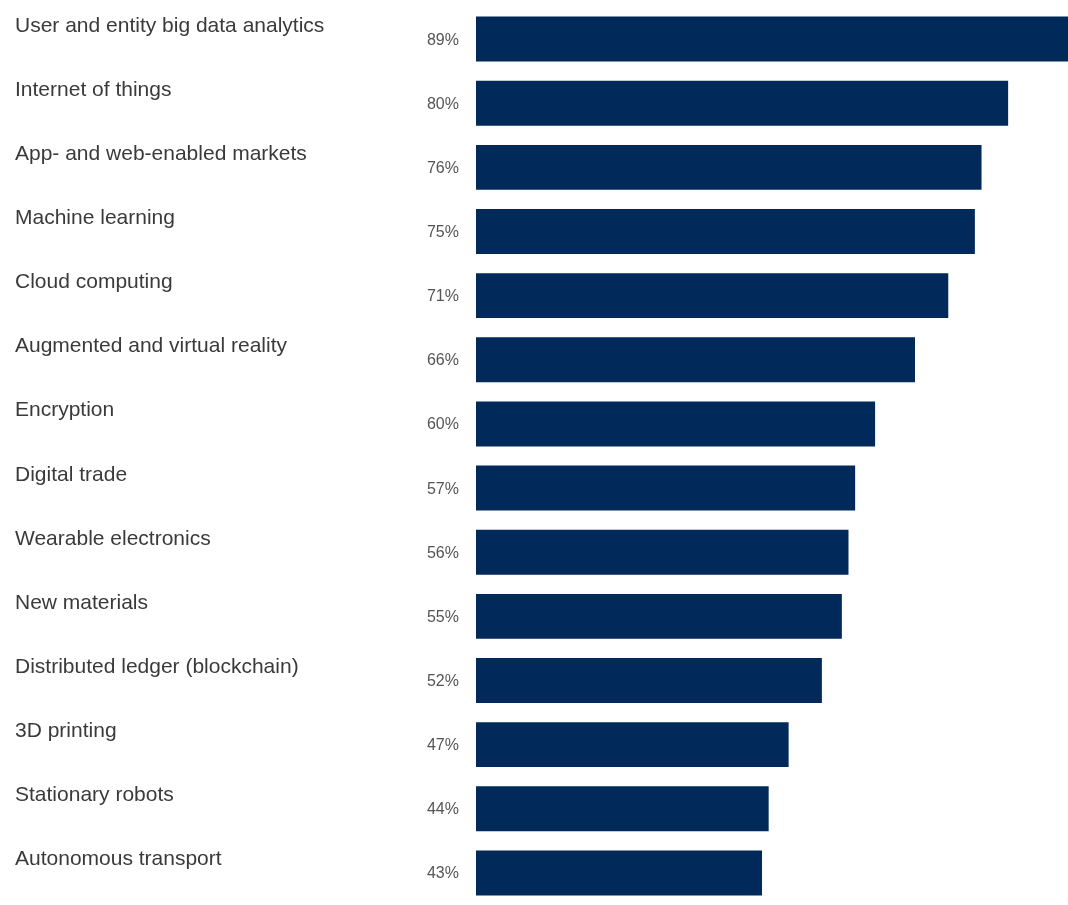  What do you see at coordinates (113, 537) in the screenshot?
I see `y-tick-label: Wearable electronics` at bounding box center [113, 537].